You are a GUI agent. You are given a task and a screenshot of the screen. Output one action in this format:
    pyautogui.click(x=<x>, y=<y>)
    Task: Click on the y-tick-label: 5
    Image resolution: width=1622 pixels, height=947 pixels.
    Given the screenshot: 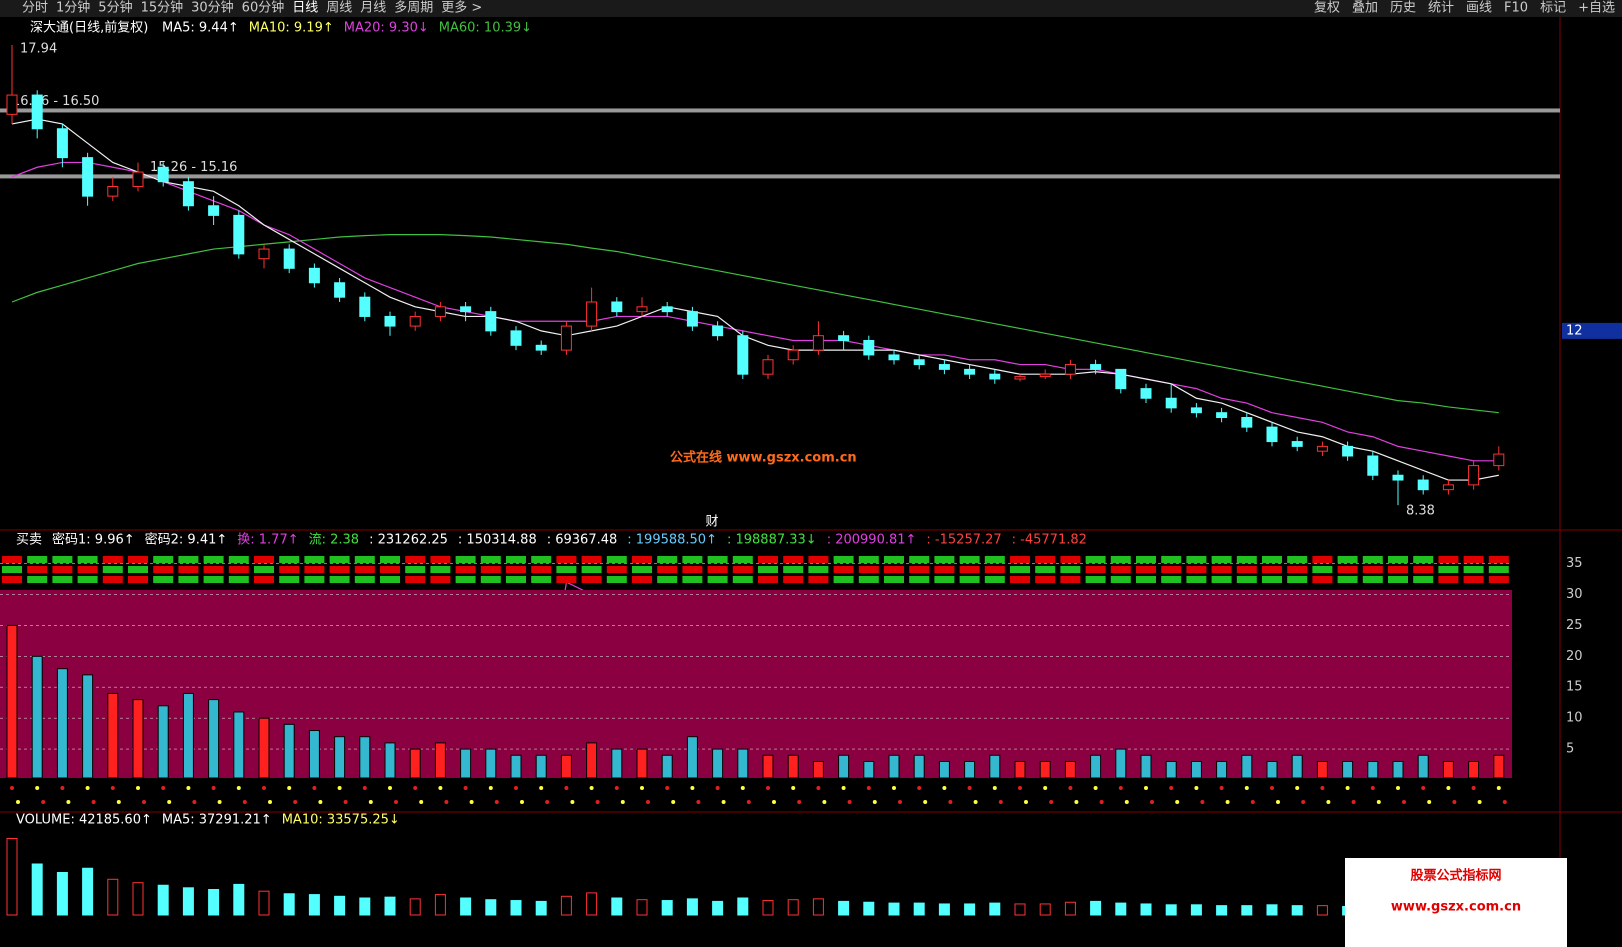 What is the action you would take?
    pyautogui.click(x=1570, y=749)
    